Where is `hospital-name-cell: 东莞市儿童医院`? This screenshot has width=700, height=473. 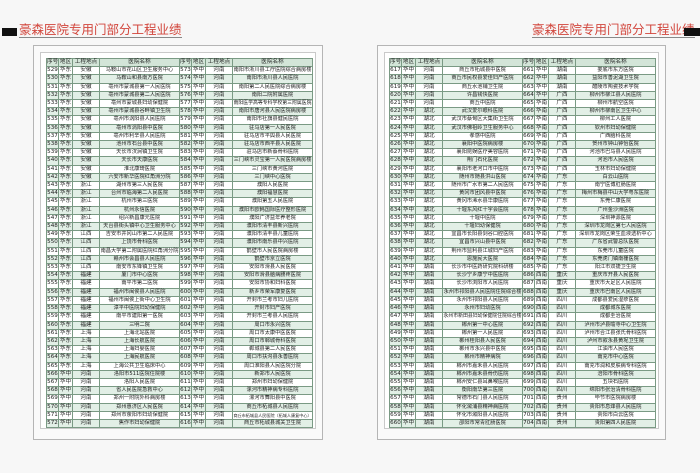 hospital-name-cell: 东莞市儿童医院 is located at coordinates (615, 251).